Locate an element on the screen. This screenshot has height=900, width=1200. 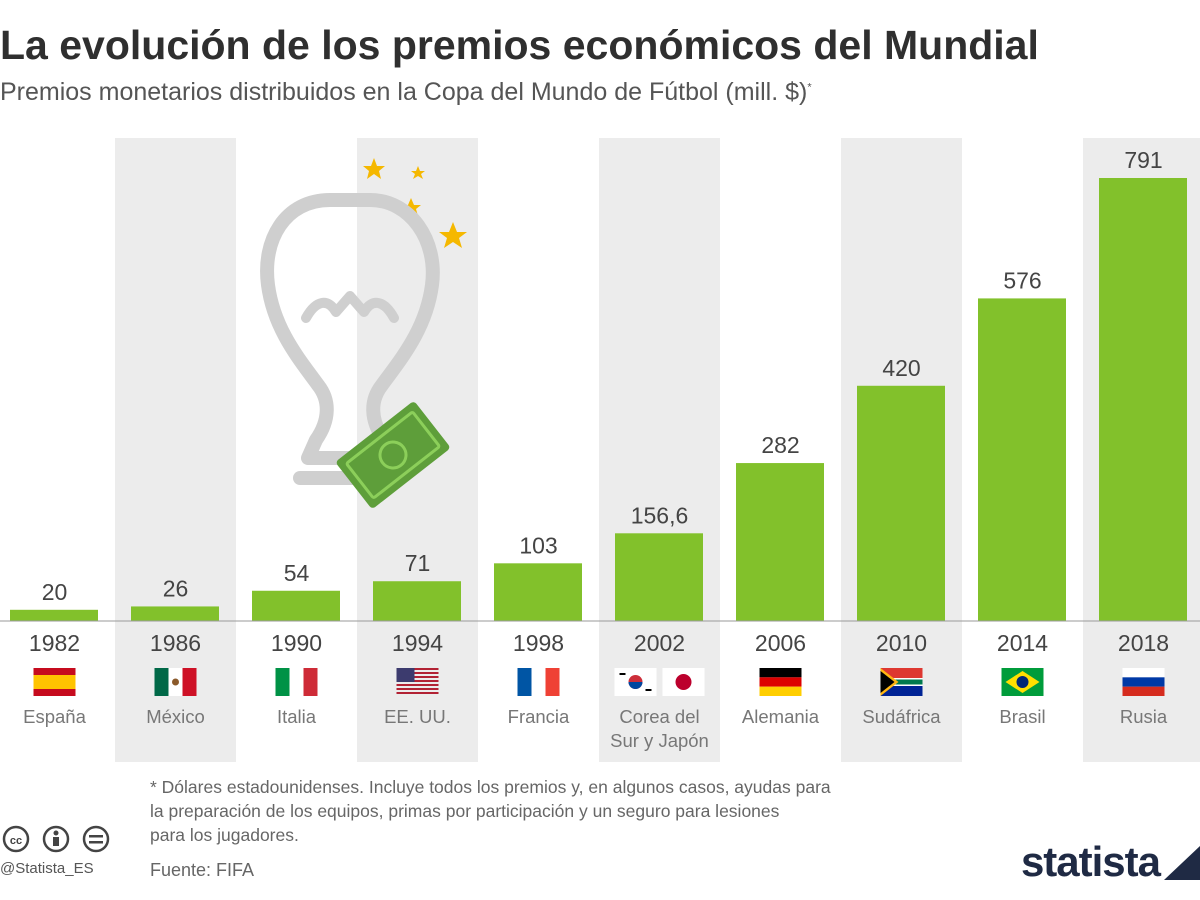
x-tick-label: 2006 is located at coordinates (780, 643).